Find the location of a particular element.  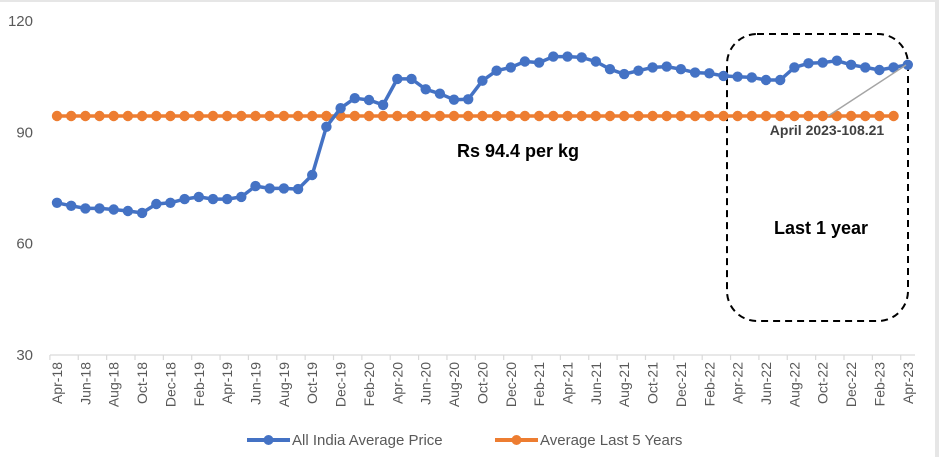

legend-item-all-india-average-price: All India Average Price is located at coordinates (345, 440).